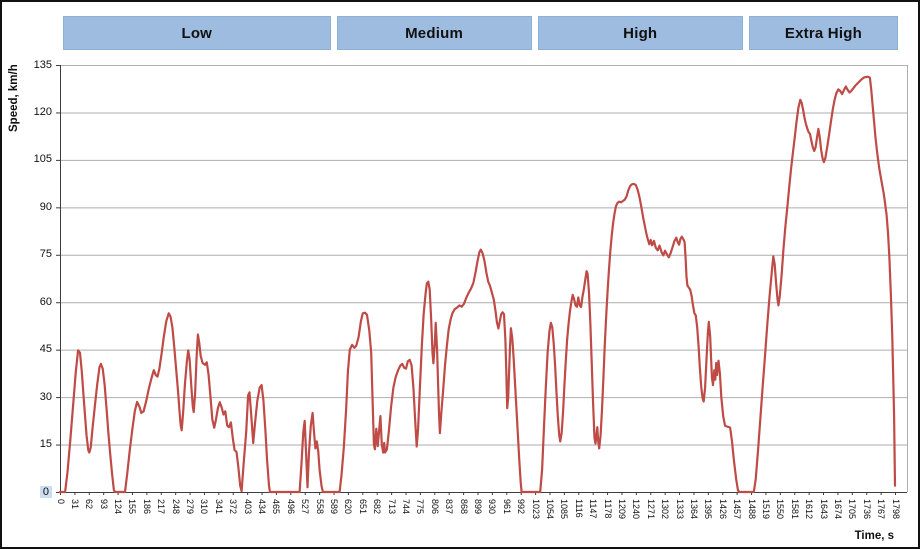 The image size is (920, 549). What do you see at coordinates (362, 507) in the screenshot?
I see `x-tick-label-651: 651` at bounding box center [362, 507].